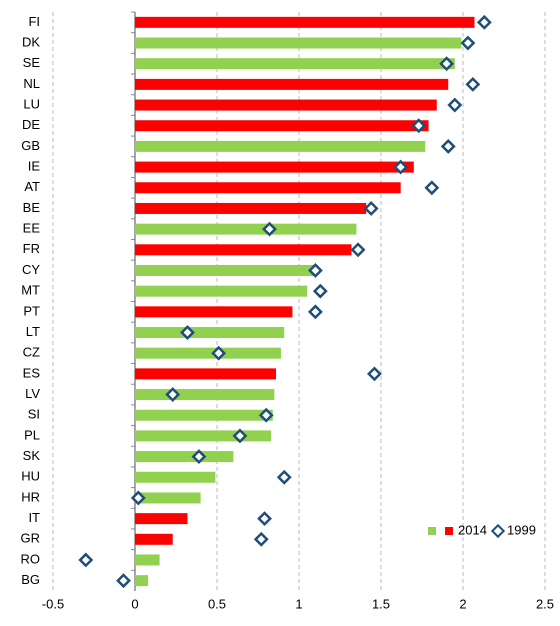  Describe the element at coordinates (30, 579) in the screenshot. I see `y-tick-label: BG` at that location.